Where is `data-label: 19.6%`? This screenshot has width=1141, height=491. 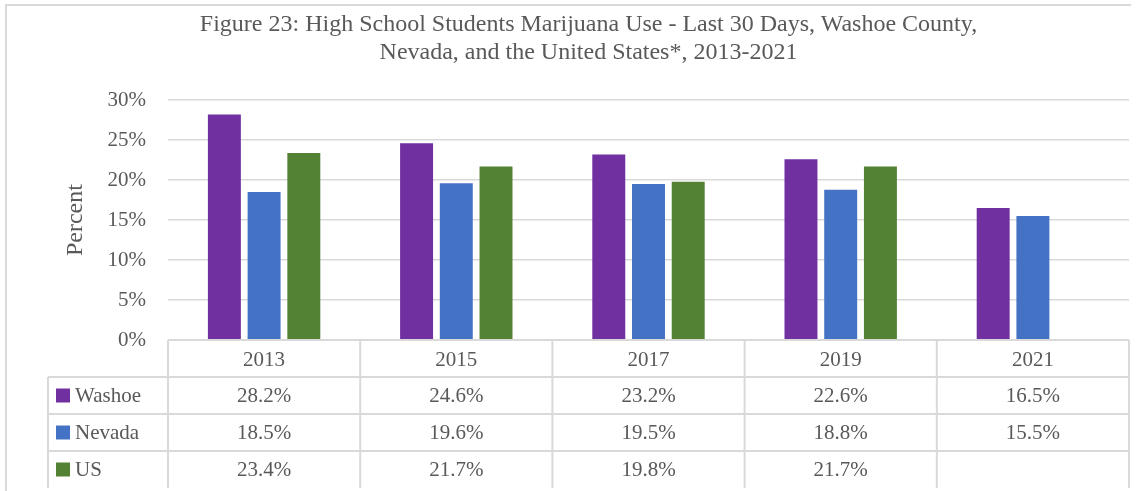
data-label: 19.6% is located at coordinates (456, 432).